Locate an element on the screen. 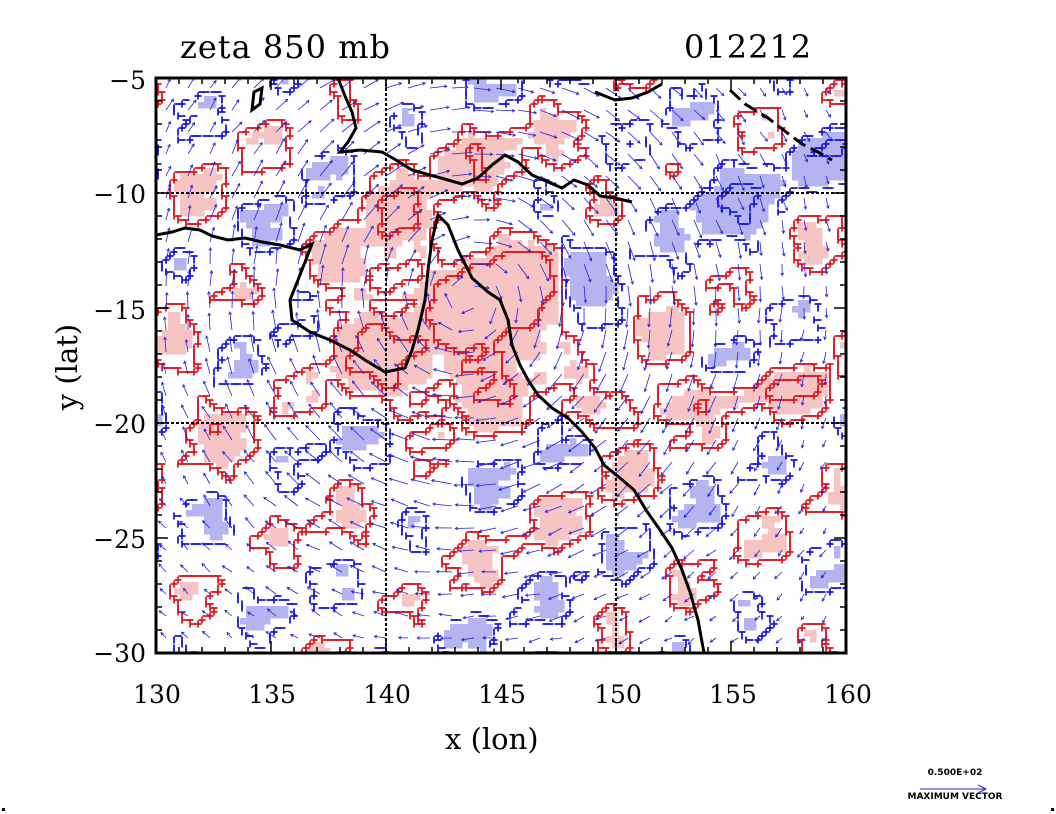 The height and width of the screenshot is (814, 1056). y-tick-label: −30 is located at coordinates (119, 653).